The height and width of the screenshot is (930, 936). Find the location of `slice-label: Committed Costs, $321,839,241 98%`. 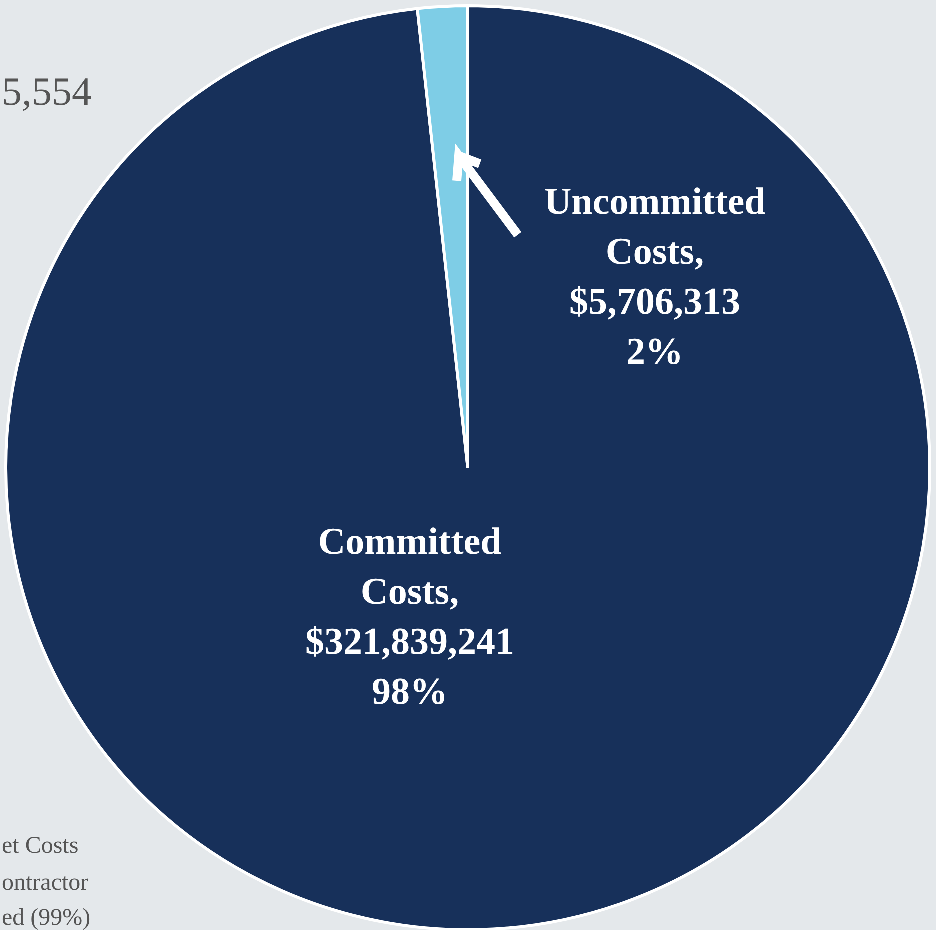

slice-label: Committed Costs, $321,839,241 98% is located at coordinates (410, 617).